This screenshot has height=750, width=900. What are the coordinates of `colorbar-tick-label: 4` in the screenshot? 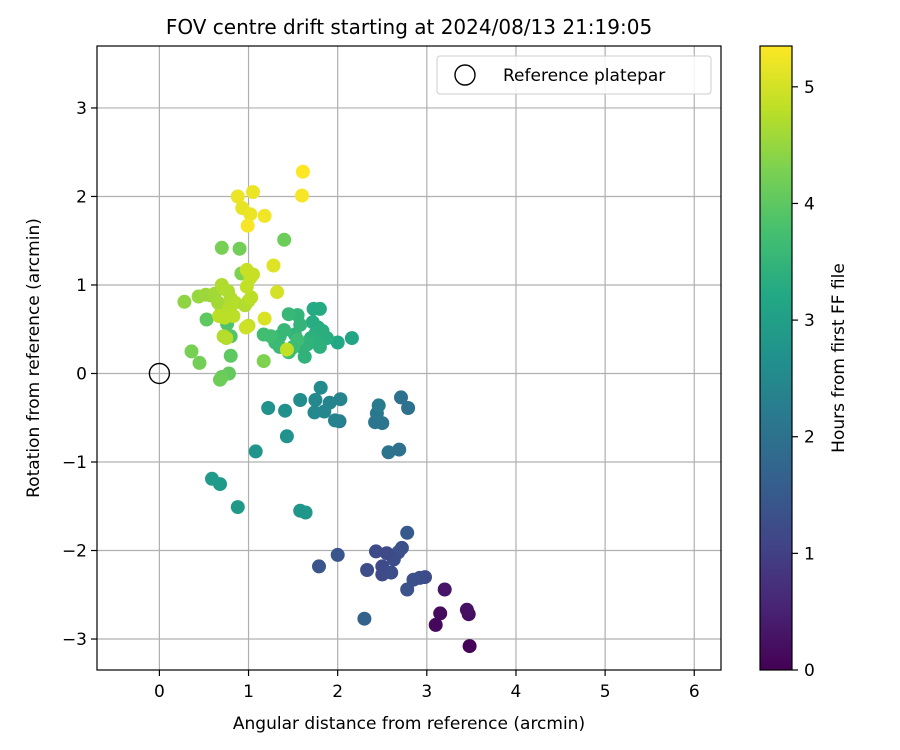 It's located at (809, 204).